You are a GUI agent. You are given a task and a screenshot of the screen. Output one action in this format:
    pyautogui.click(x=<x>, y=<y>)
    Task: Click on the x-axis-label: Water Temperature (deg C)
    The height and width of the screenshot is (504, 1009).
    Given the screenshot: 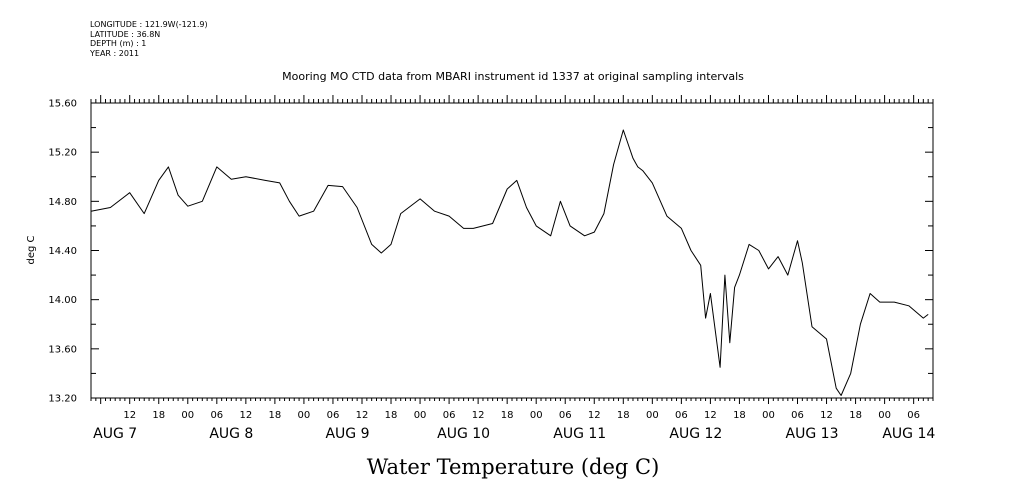 What is the action you would take?
    pyautogui.click(x=513, y=467)
    